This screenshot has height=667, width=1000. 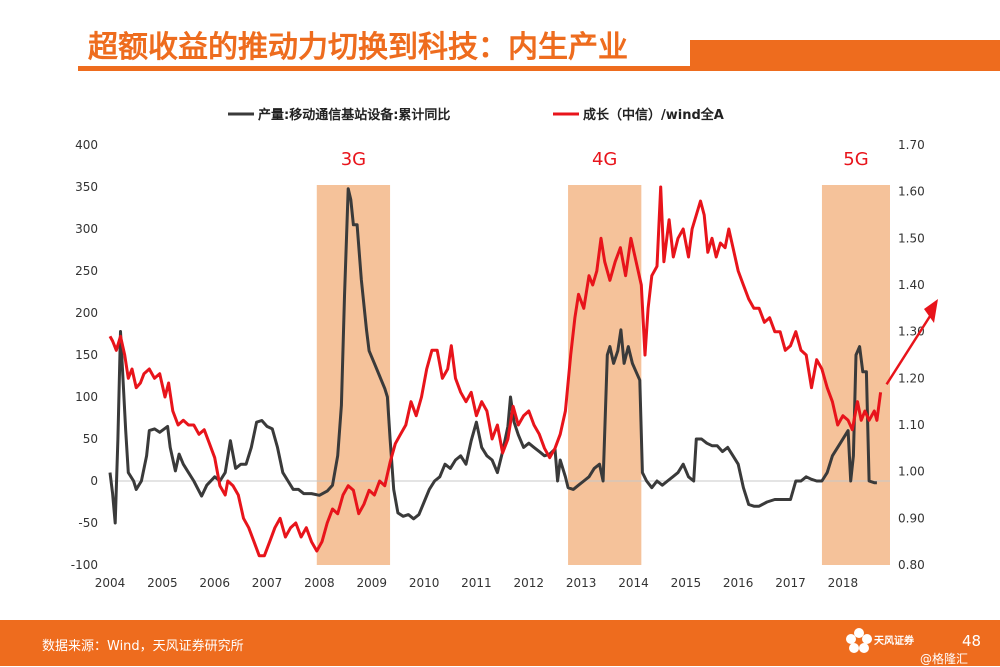 I want to click on x-tick-label: 2008, so click(x=319, y=583).